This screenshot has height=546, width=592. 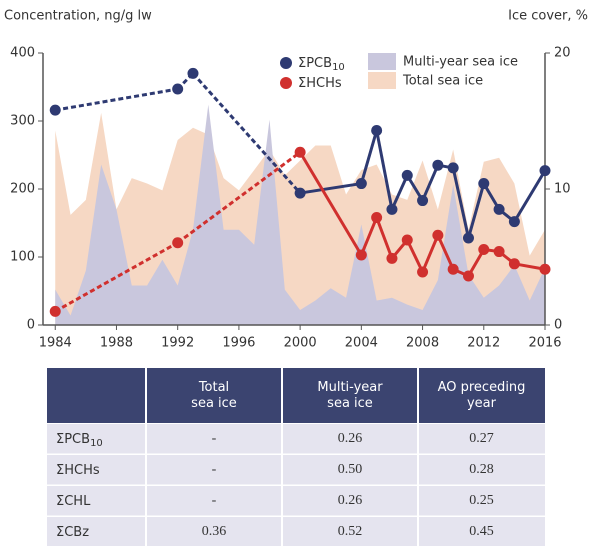 I want to click on row-label: ΣPCB10, so click(x=79, y=441).